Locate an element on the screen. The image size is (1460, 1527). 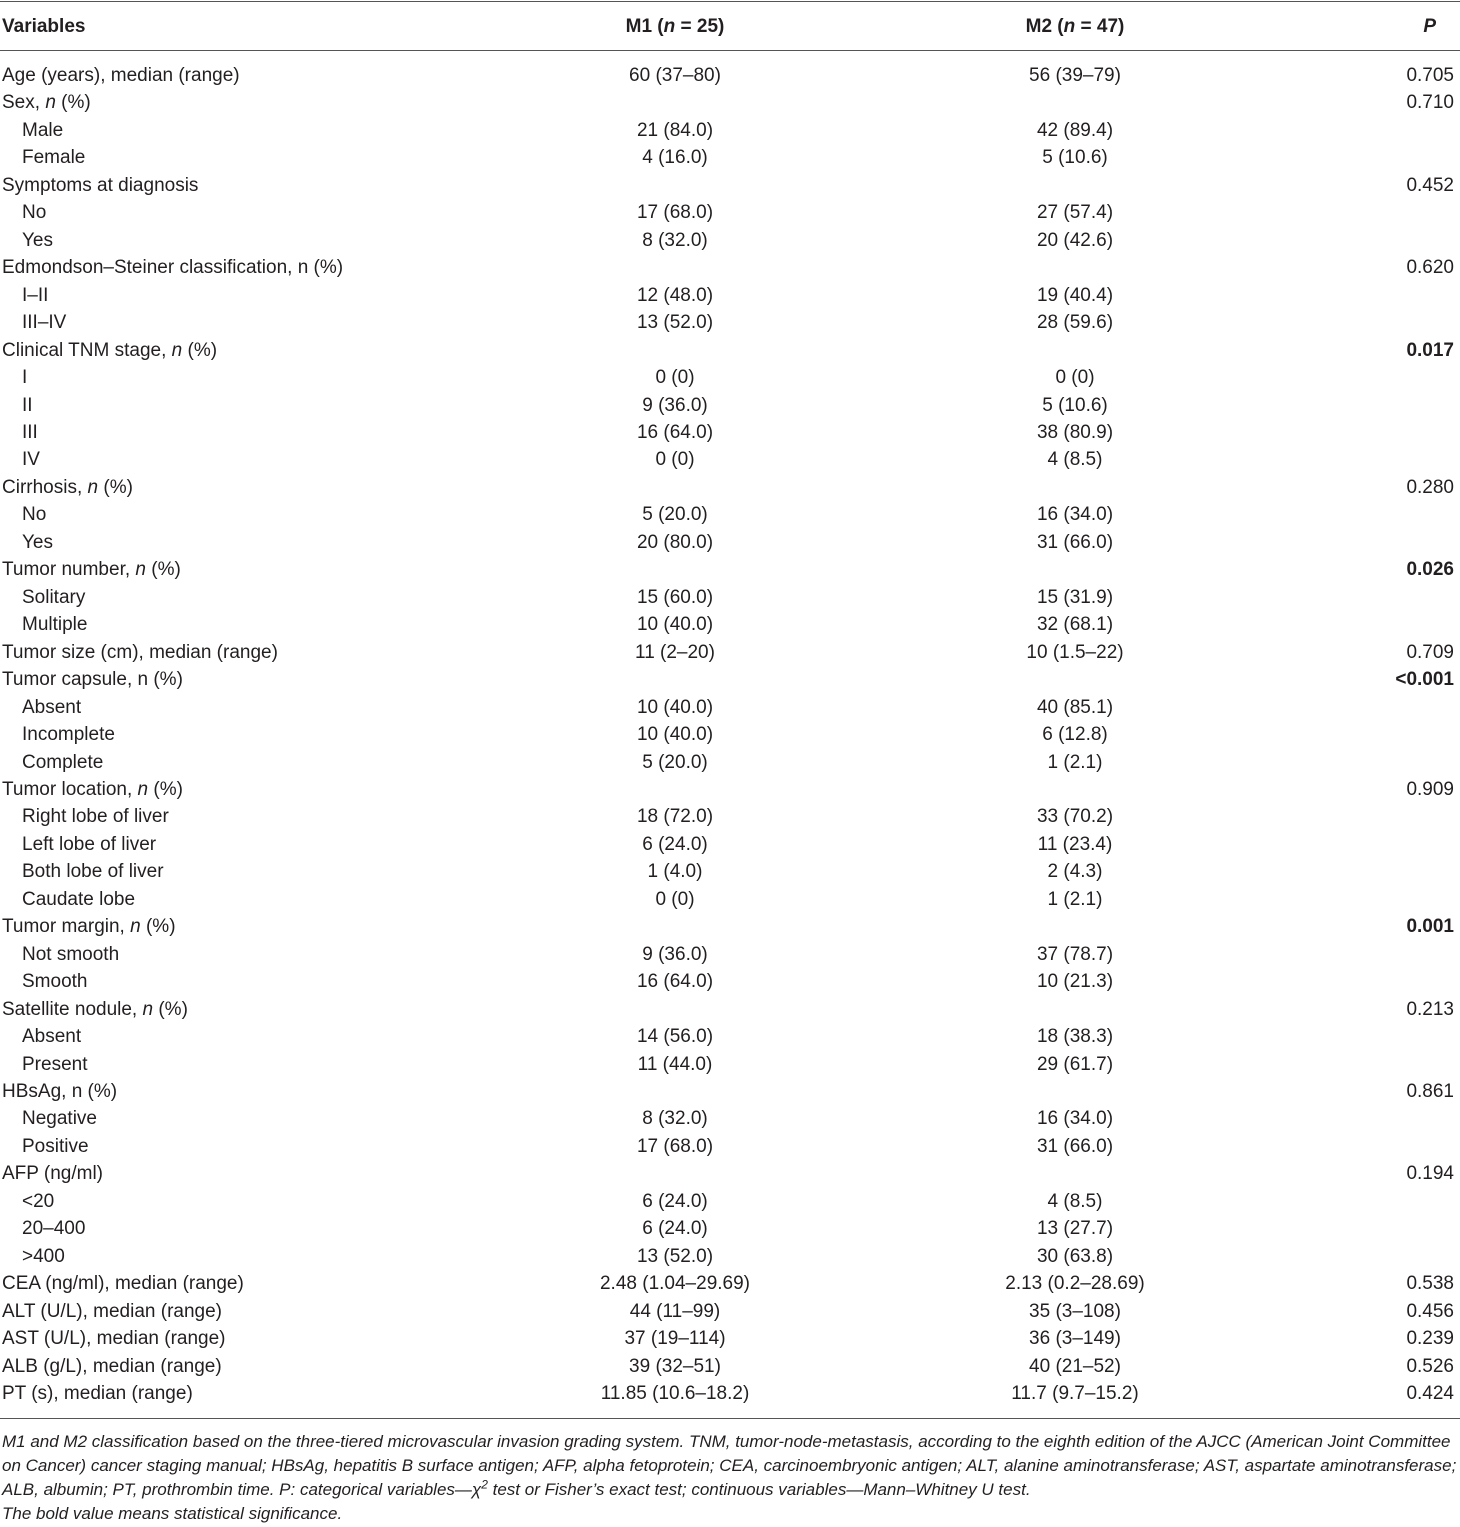
p-value: 0.026 is located at coordinates (1430, 570).